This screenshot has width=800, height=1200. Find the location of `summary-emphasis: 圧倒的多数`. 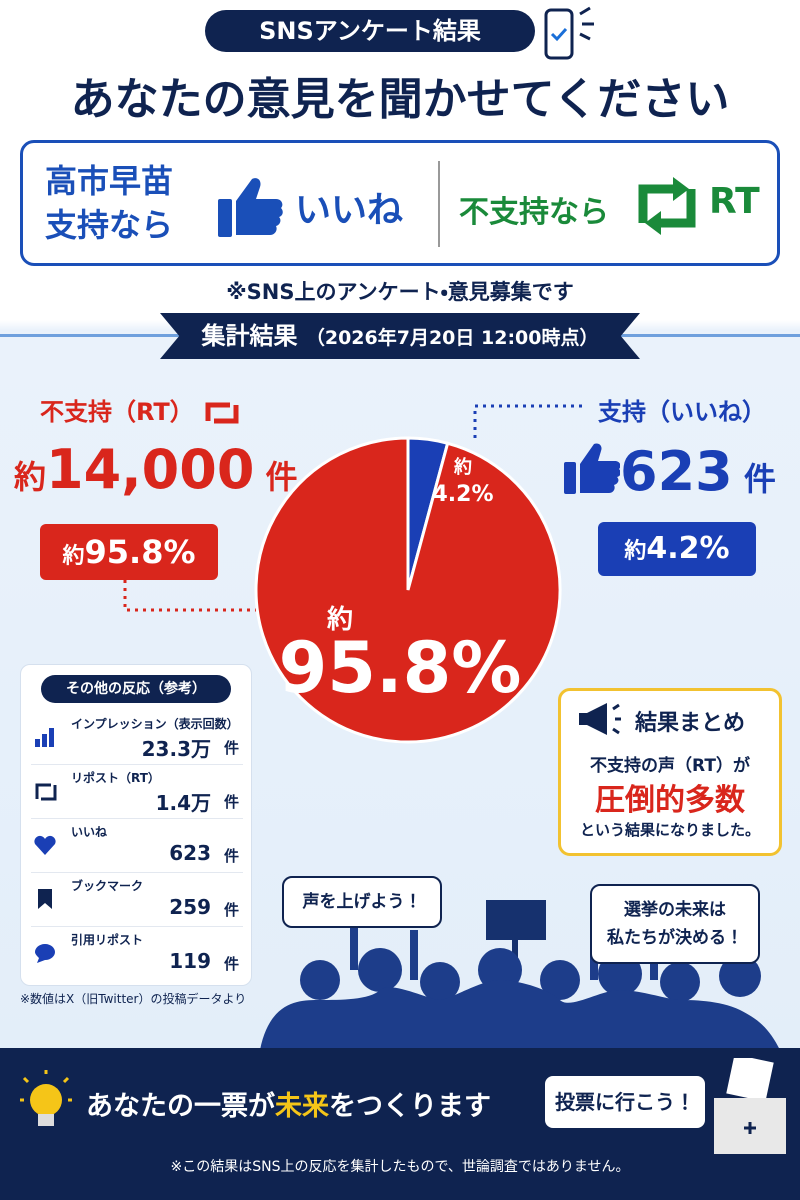

summary-emphasis: 圧倒的多数 is located at coordinates (670, 800).